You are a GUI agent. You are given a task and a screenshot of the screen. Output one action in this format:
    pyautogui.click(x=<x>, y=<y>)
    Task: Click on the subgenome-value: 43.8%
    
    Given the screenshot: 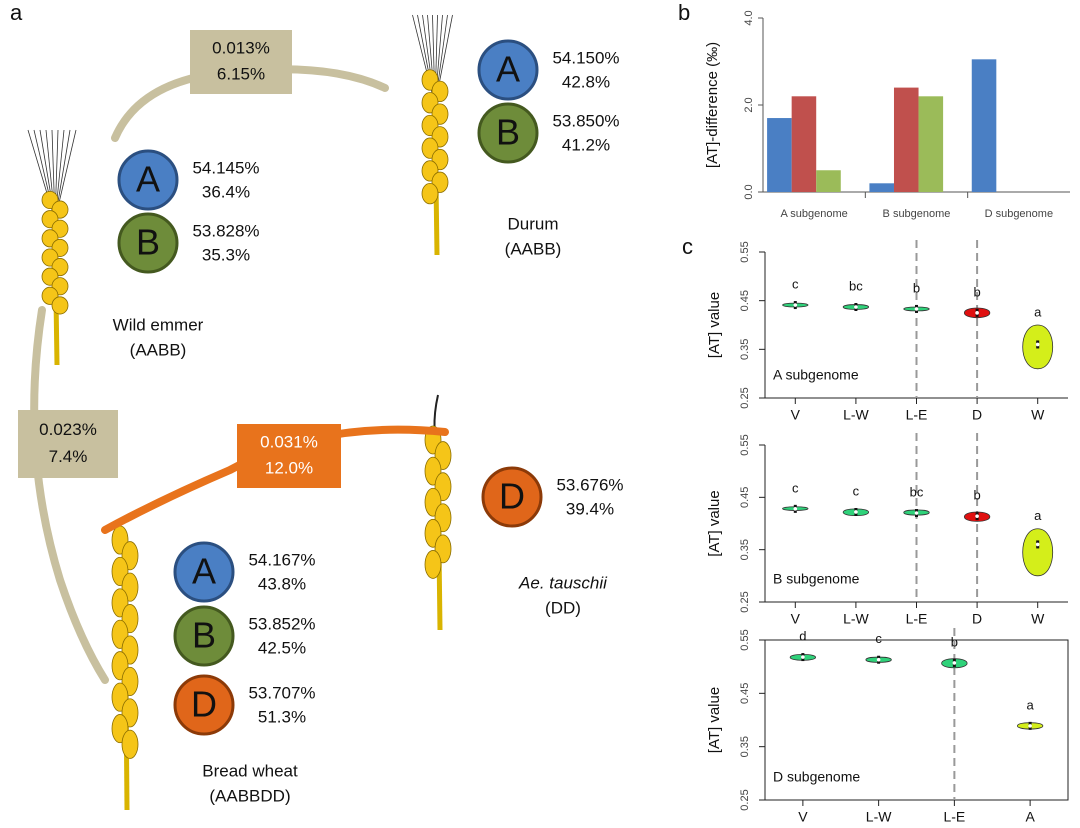 What is the action you would take?
    pyautogui.click(x=282, y=583)
    